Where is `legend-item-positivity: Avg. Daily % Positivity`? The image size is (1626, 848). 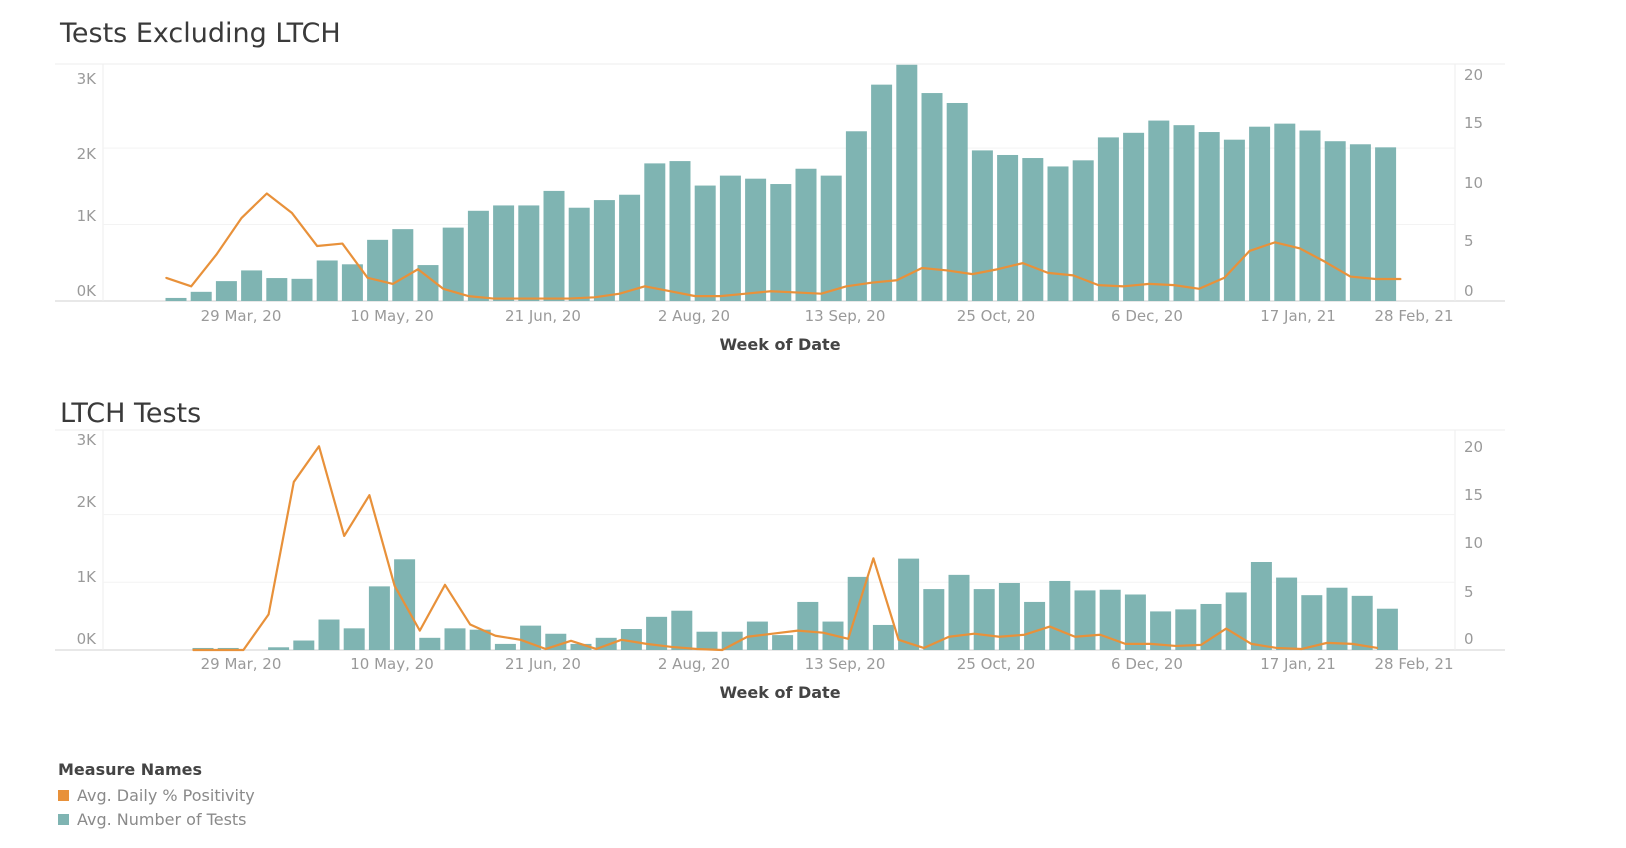 legend-item-positivity: Avg. Daily % Positivity is located at coordinates (156, 795).